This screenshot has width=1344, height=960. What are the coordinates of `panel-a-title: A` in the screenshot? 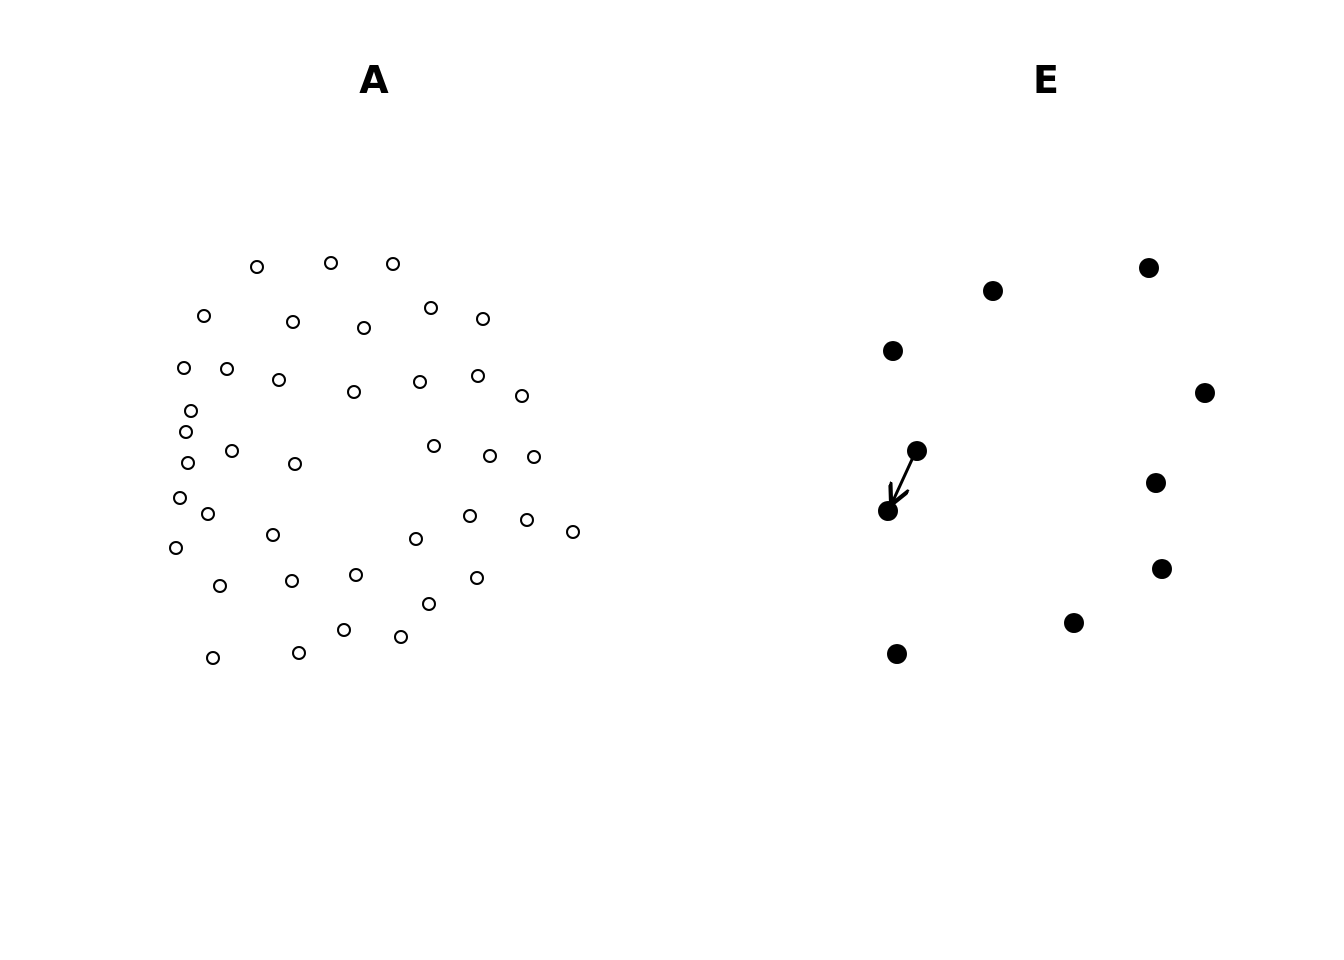 It's located at (374, 80).